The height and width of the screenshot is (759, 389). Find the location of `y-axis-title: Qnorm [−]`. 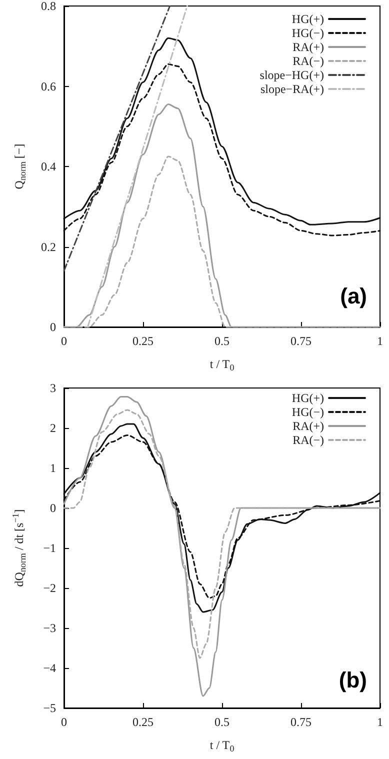

y-axis-title: Qnorm [−] is located at coordinates (20, 167).